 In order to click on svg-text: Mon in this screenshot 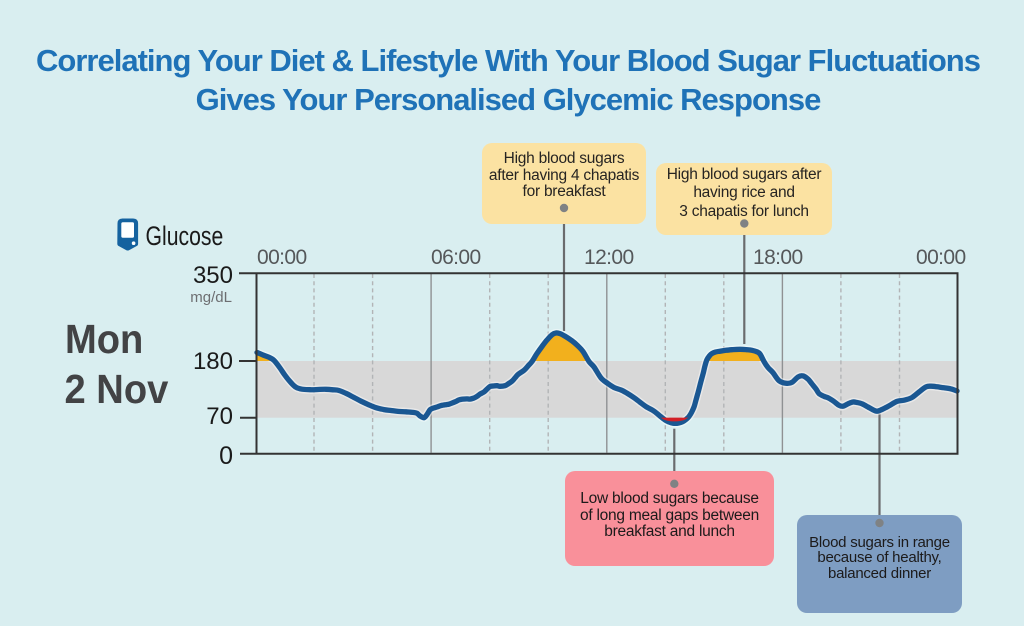, I will do `click(104, 340)`.